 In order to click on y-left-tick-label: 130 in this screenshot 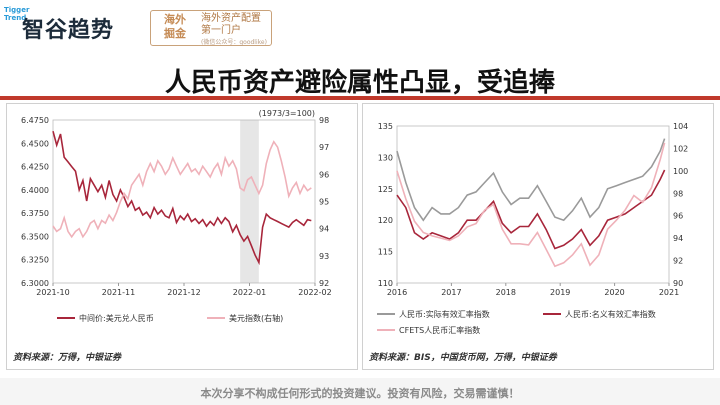, I will do `click(385, 157)`.